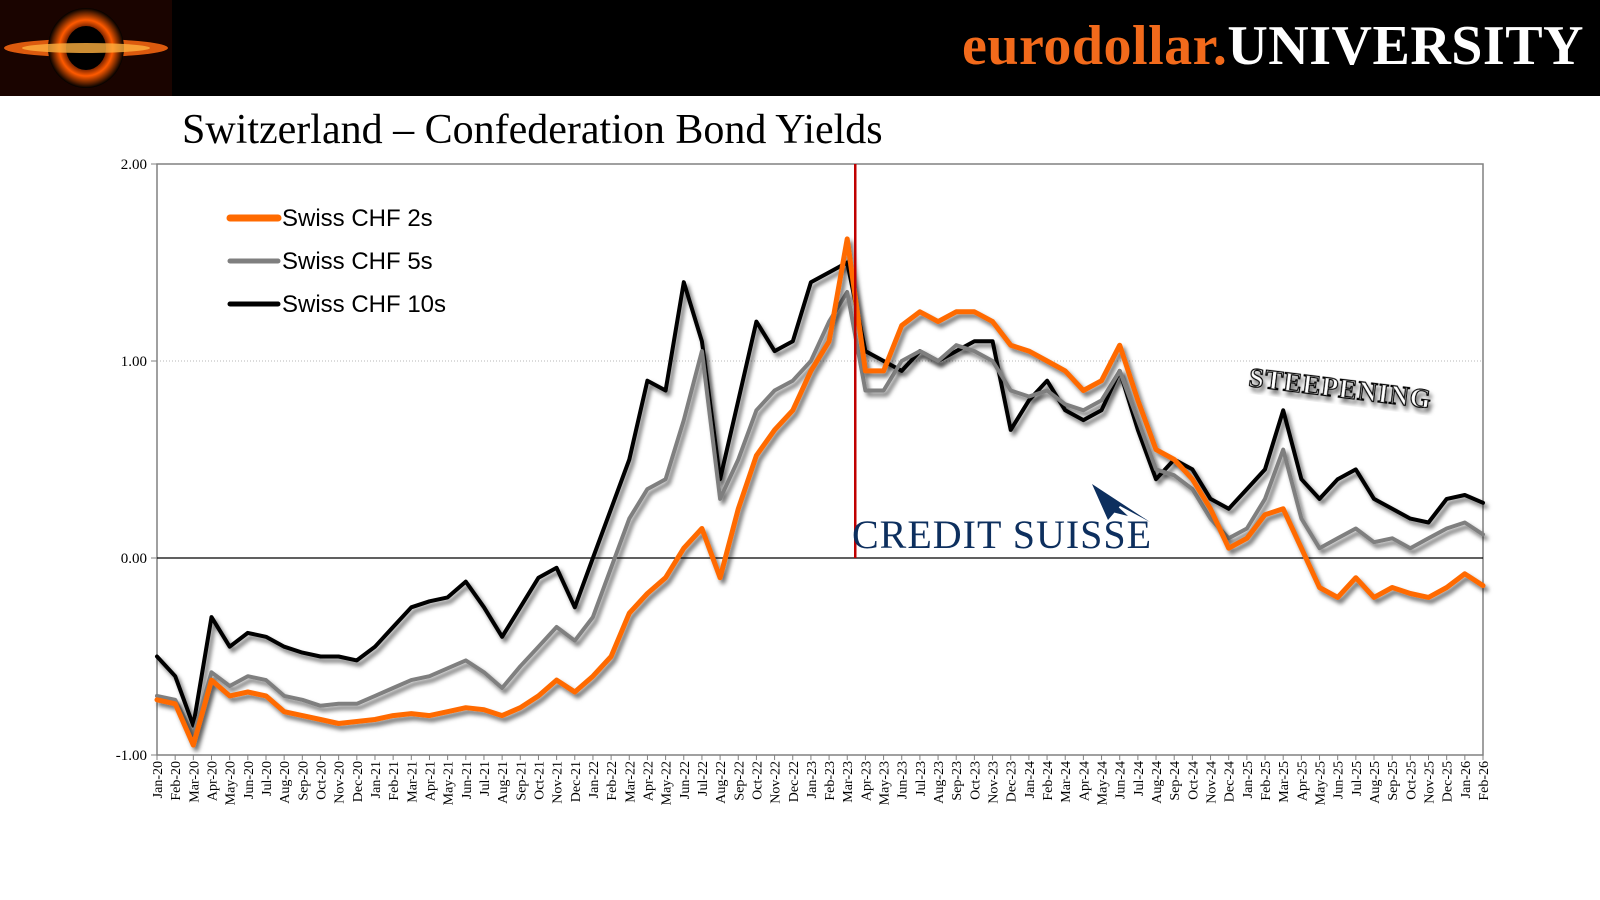 The height and width of the screenshot is (900, 1600). Describe the element at coordinates (131, 756) in the screenshot. I see `y-tick-label: -1.00` at that location.